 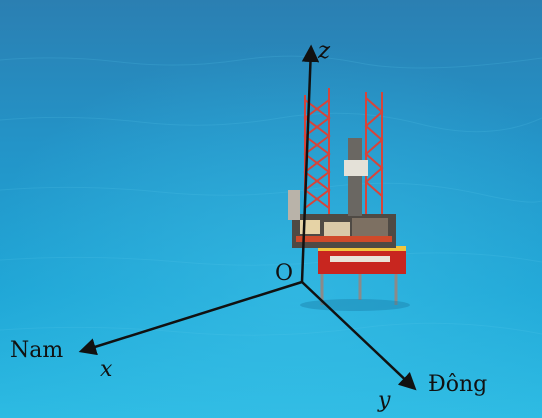 I want to click on origin-label: O, so click(x=284, y=273).